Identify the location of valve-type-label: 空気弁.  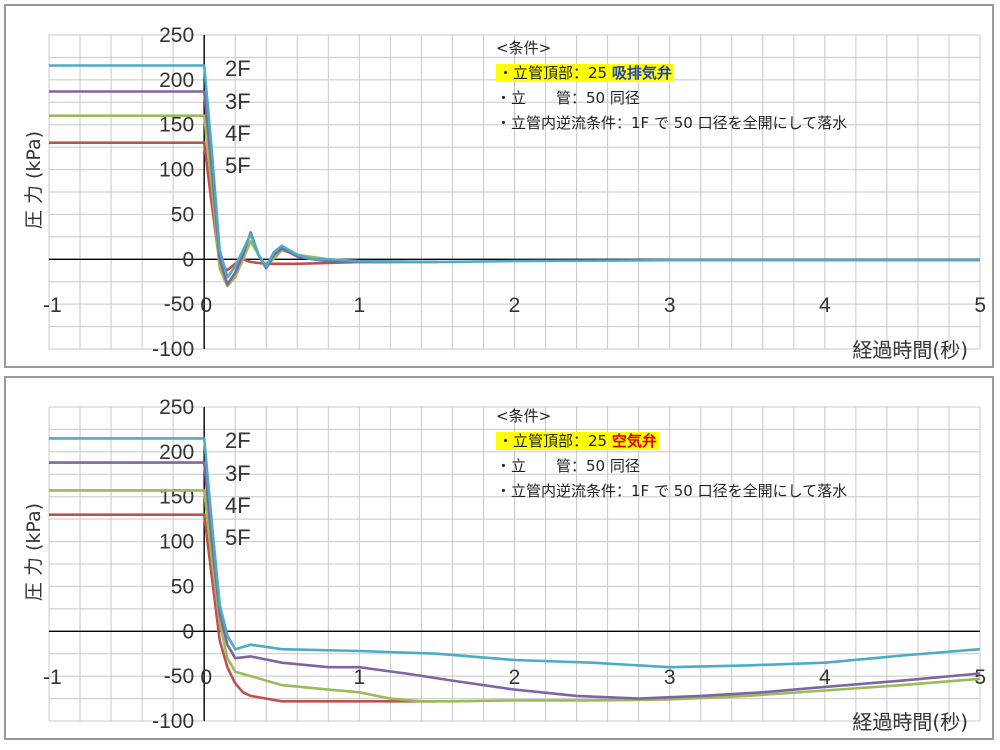
(634, 441).